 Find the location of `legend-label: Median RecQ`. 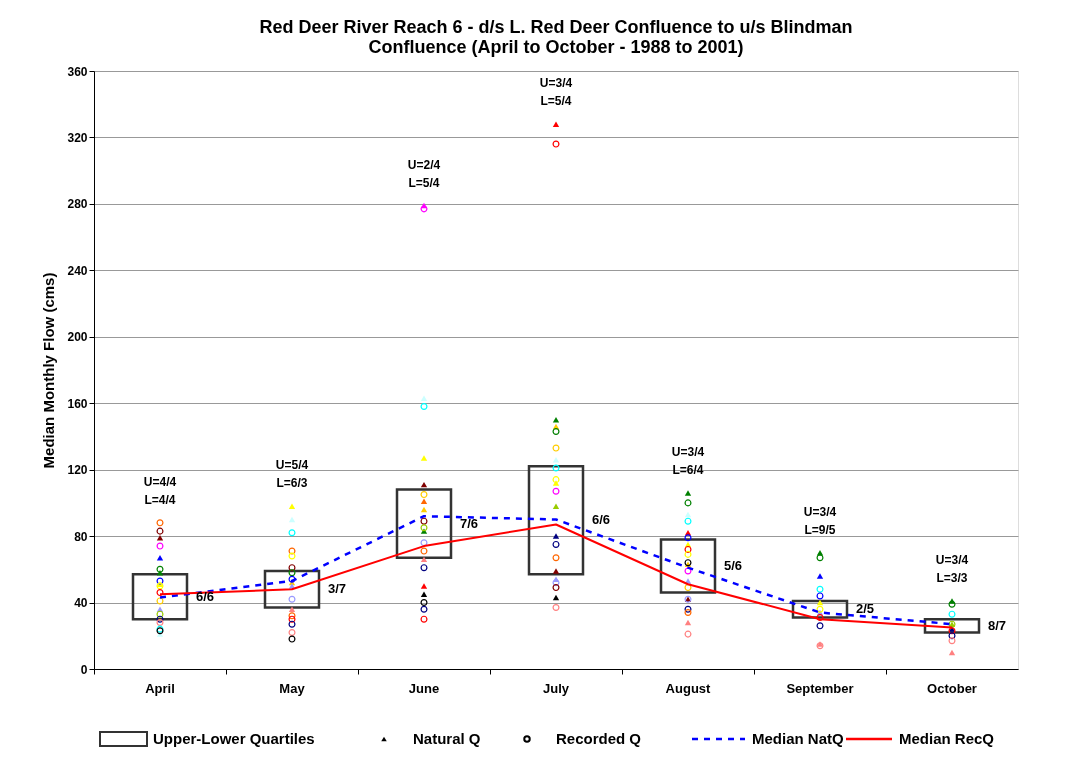

legend-label: Median RecQ is located at coordinates (947, 738).